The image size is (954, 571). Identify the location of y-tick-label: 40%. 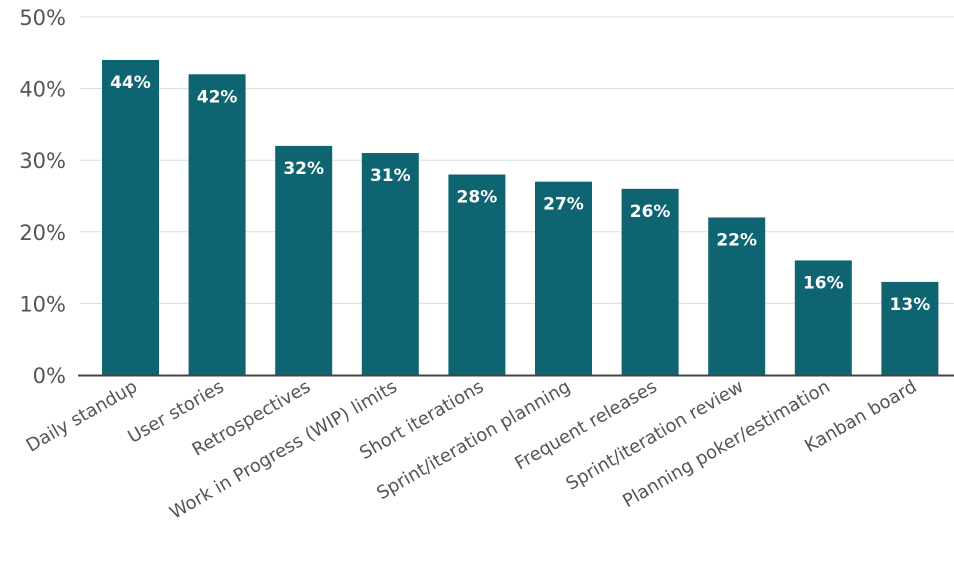
(42, 90).